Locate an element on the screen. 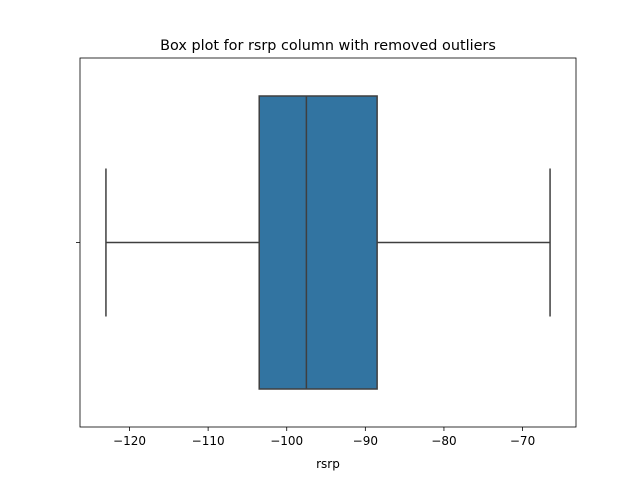 The image size is (640, 480). x-tick-label: −70 is located at coordinates (522, 441).